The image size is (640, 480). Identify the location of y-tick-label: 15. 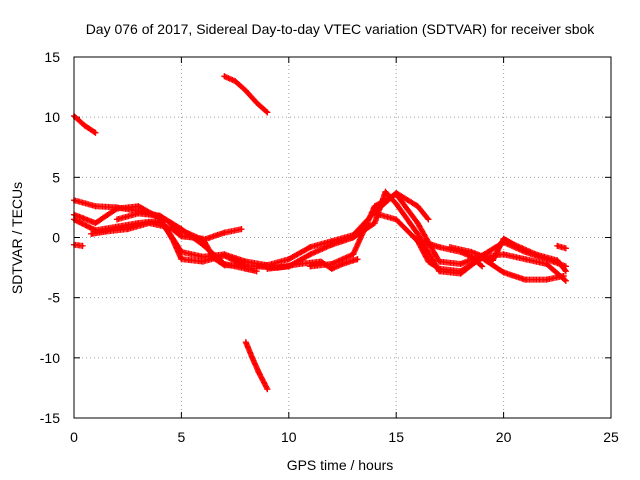
(52, 57).